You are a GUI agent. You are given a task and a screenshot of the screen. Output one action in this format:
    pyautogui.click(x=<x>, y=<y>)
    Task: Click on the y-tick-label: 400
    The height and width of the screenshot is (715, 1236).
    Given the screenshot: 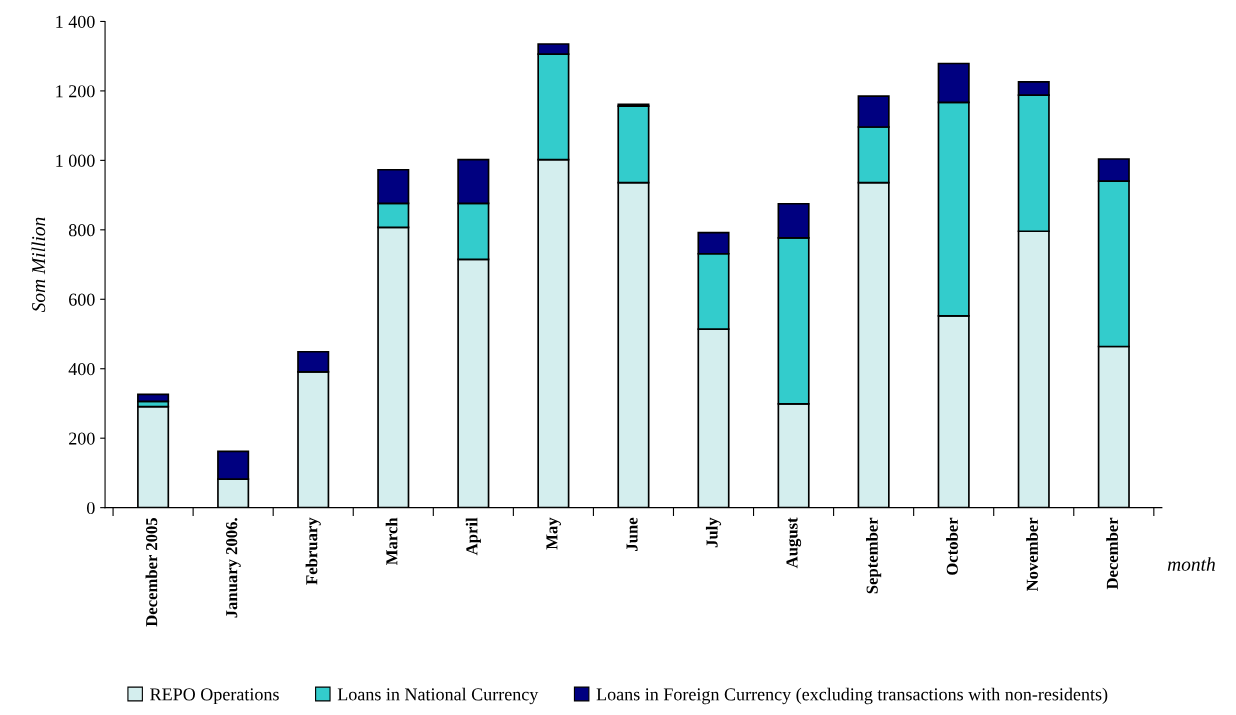 What is the action you would take?
    pyautogui.click(x=81, y=369)
    